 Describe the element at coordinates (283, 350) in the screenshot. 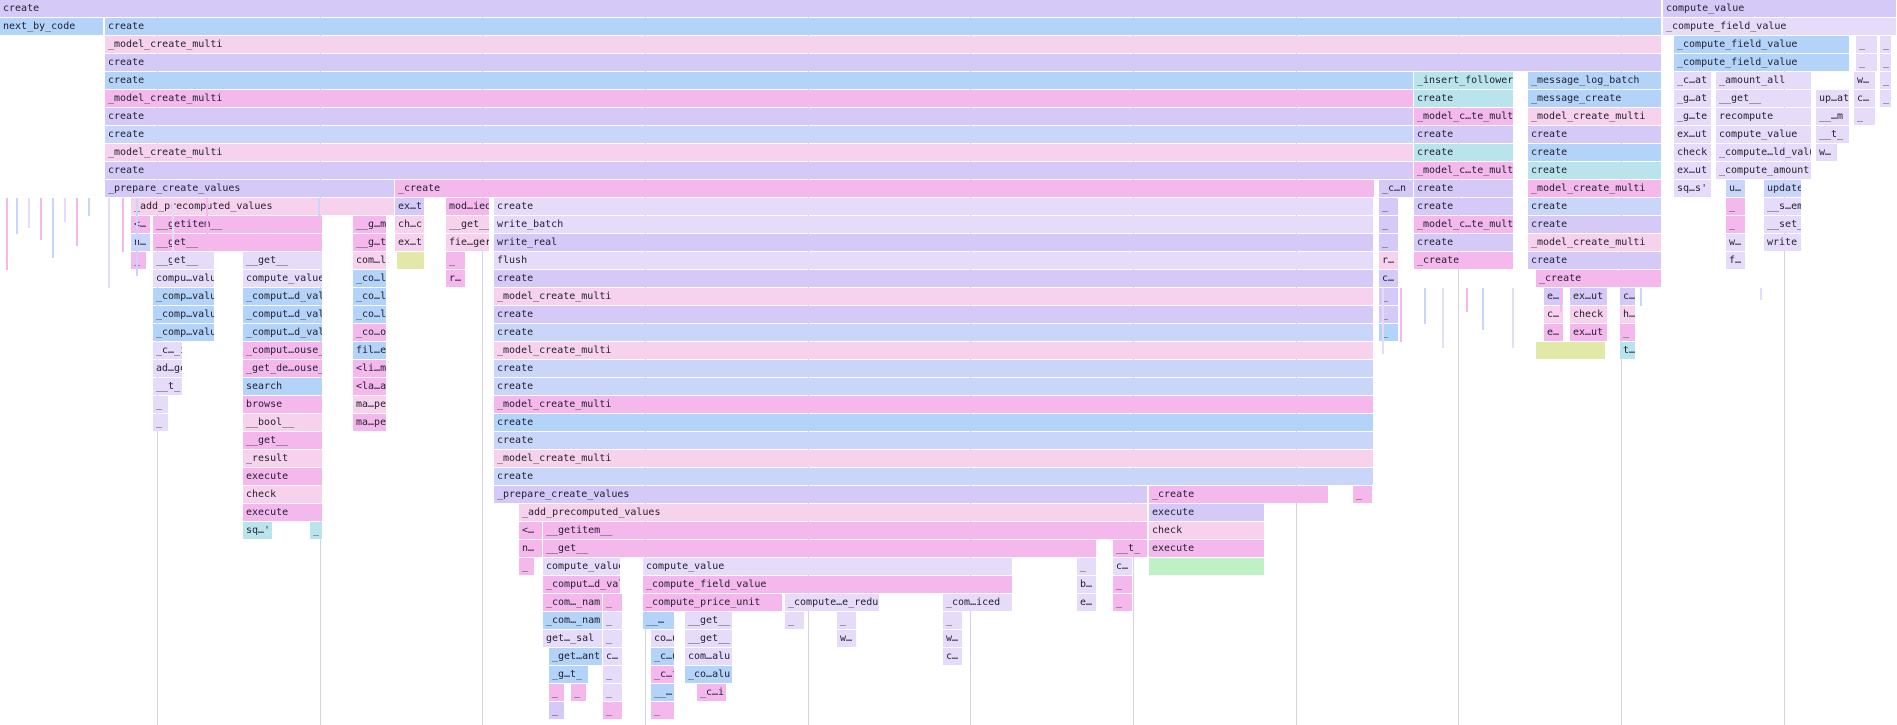

I see `flame-frame: _comput…ouse_i` at that location.